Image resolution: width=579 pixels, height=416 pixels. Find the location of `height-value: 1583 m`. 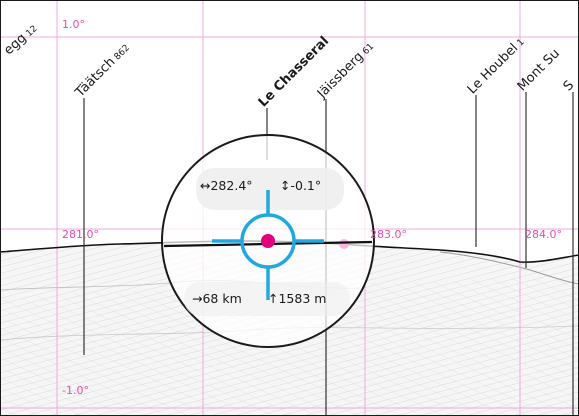

height-value: 1583 m is located at coordinates (302, 298).